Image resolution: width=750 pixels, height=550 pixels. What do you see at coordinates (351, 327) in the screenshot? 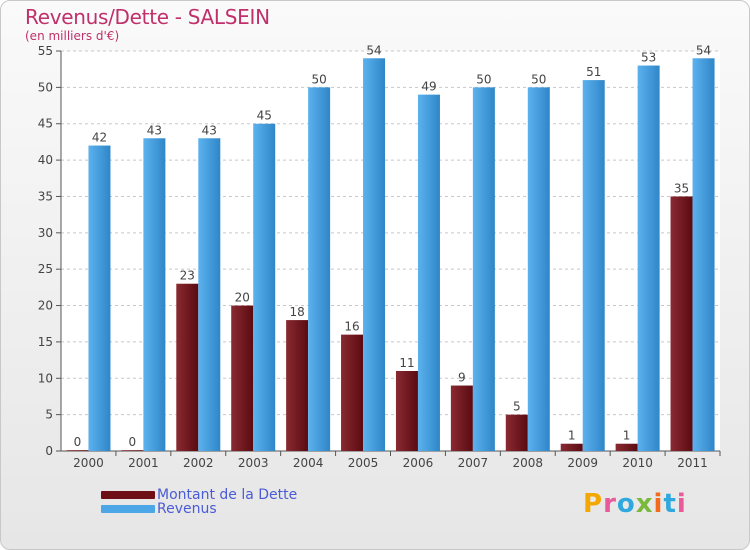
I see `data-label-dette: 16` at bounding box center [351, 327].